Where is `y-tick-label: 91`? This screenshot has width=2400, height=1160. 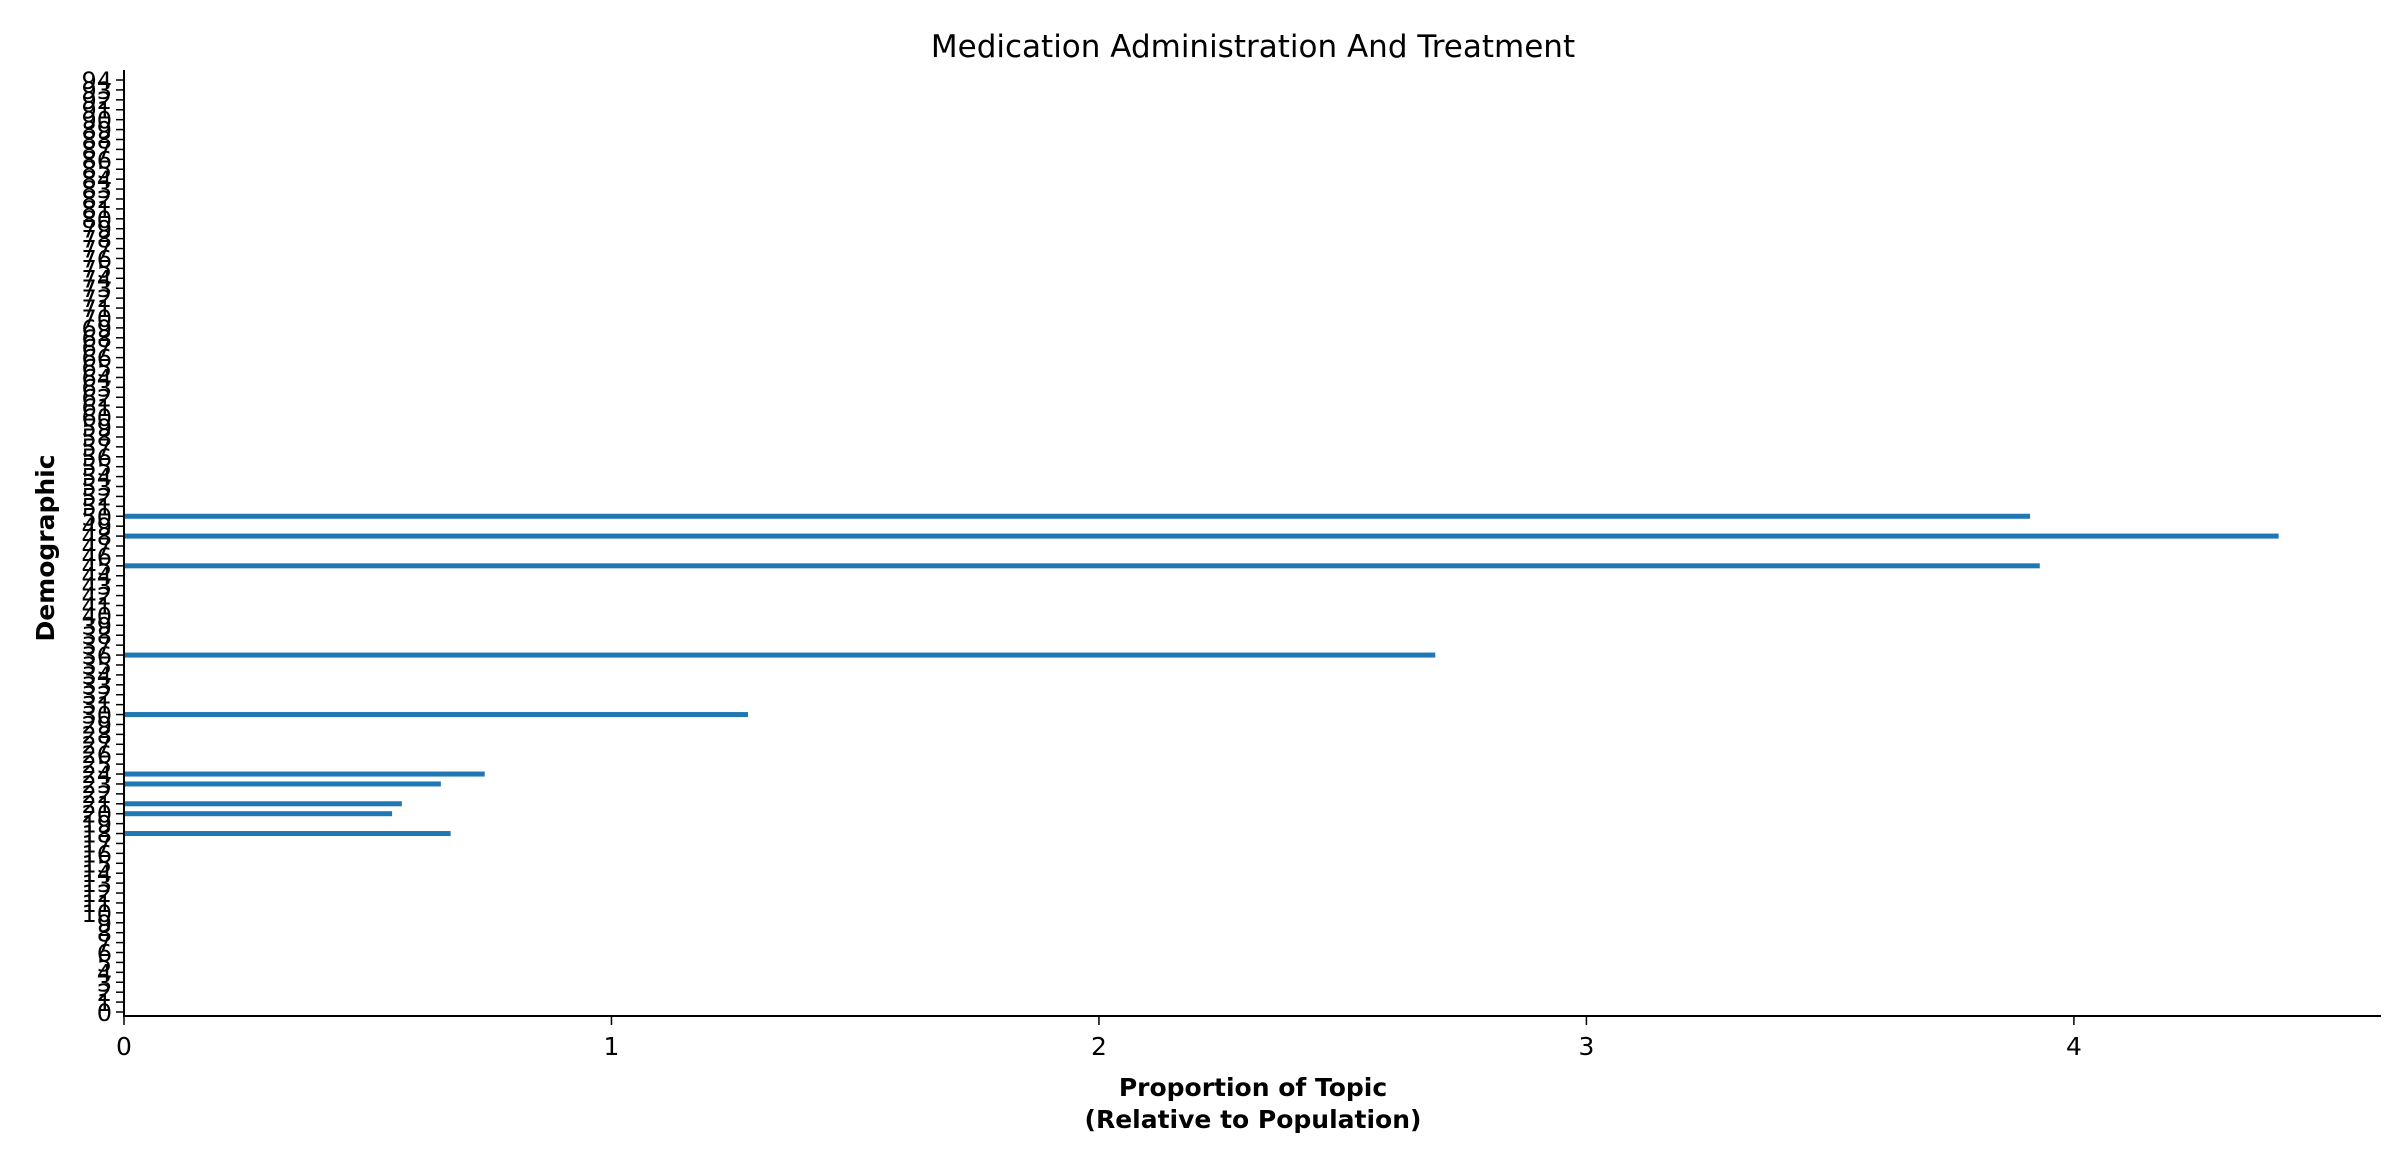 y-tick-label: 91 is located at coordinates (96, 111).